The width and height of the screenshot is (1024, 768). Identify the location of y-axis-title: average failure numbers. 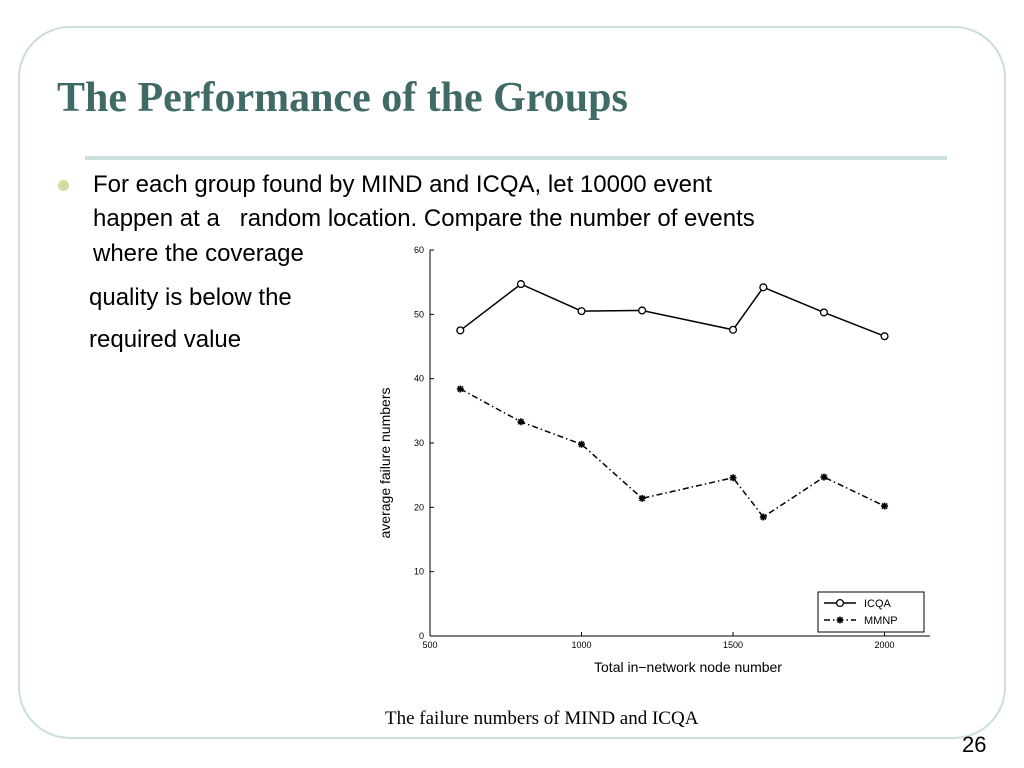
(385, 463).